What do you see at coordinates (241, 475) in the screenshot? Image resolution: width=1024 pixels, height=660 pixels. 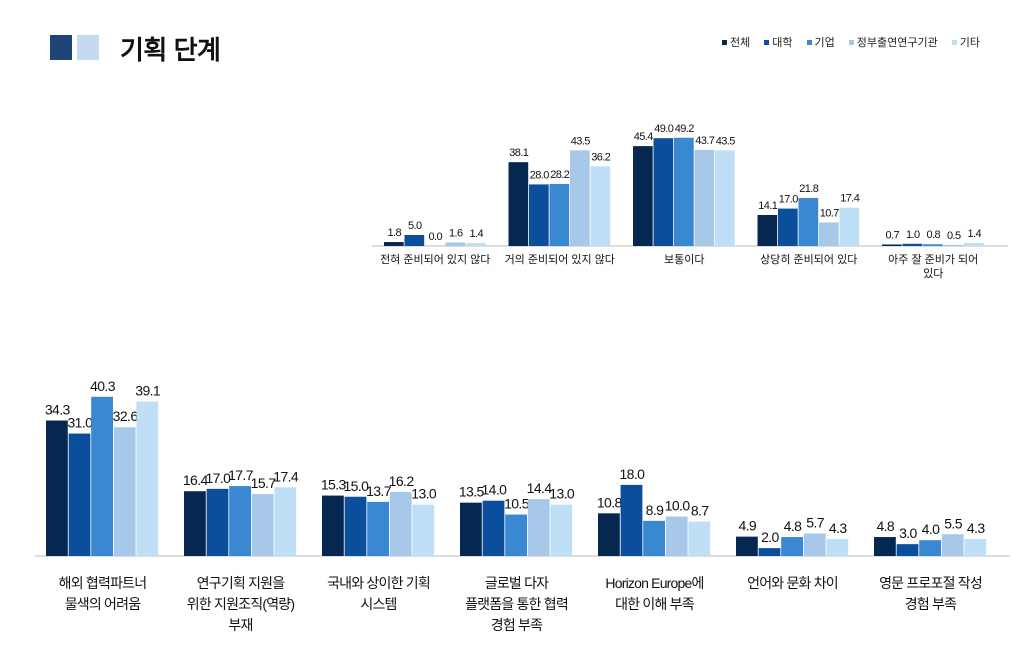 I see `data-label: 17.7` at bounding box center [241, 475].